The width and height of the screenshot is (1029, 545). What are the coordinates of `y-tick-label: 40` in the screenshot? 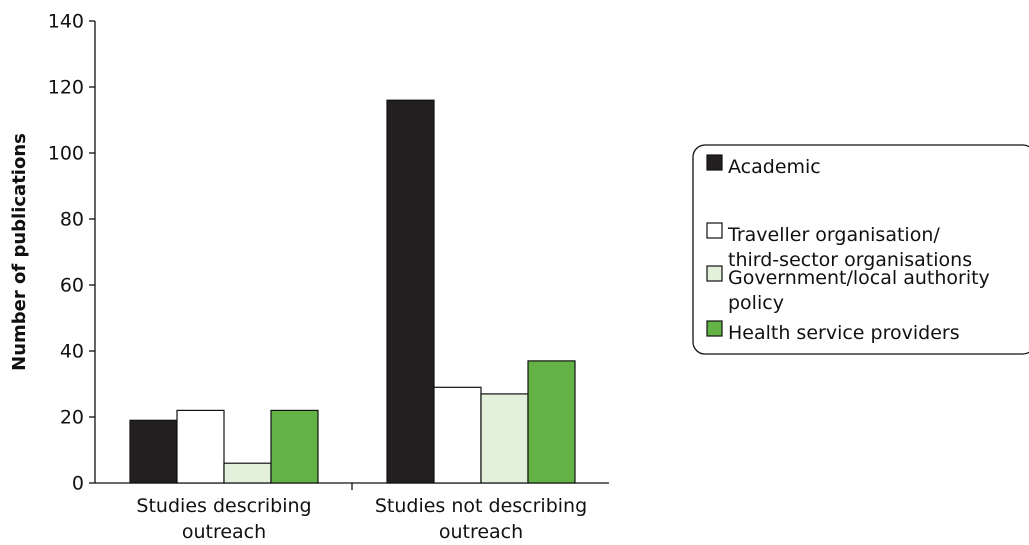 It's located at (72, 352).